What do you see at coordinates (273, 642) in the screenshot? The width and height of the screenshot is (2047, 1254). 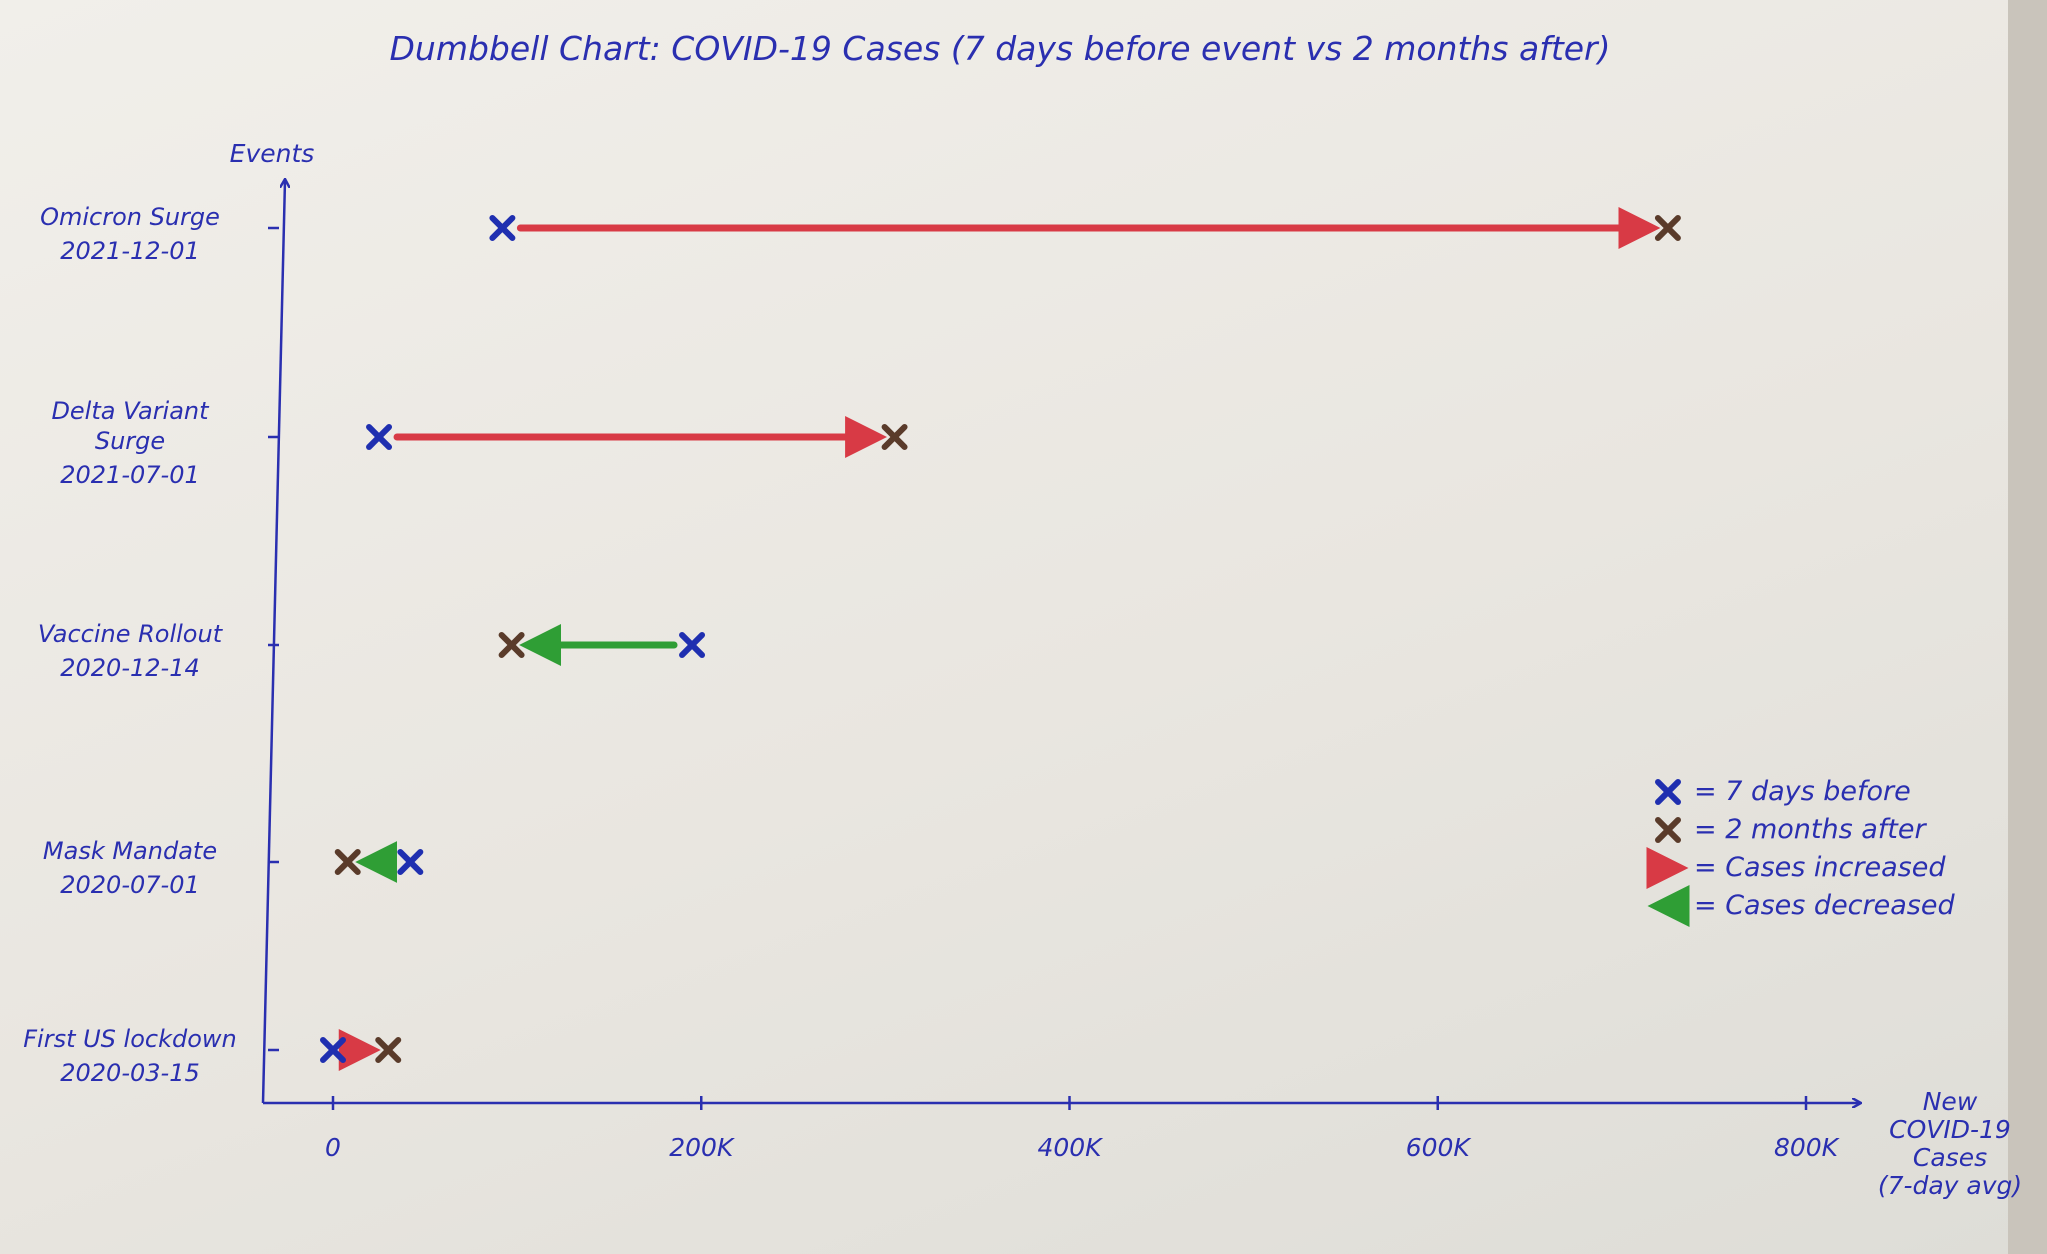 I see `y-axis-line` at bounding box center [273, 642].